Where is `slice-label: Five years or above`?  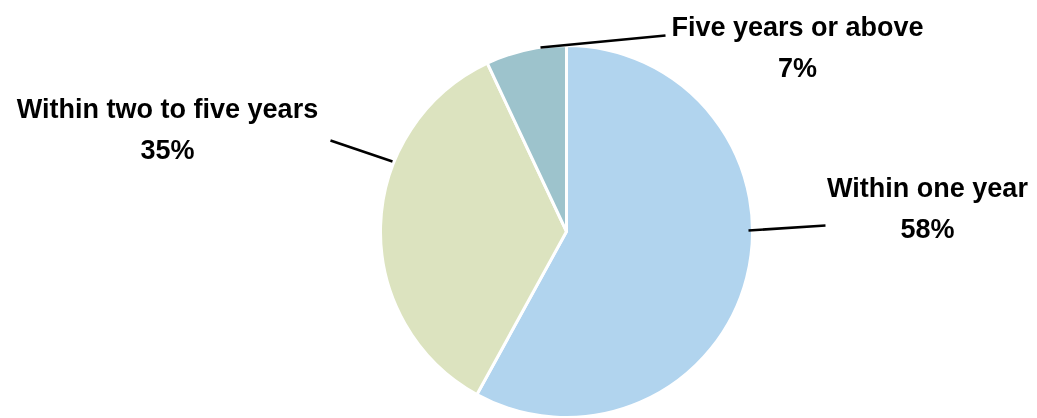
slice-label: Five years or above is located at coordinates (797, 26).